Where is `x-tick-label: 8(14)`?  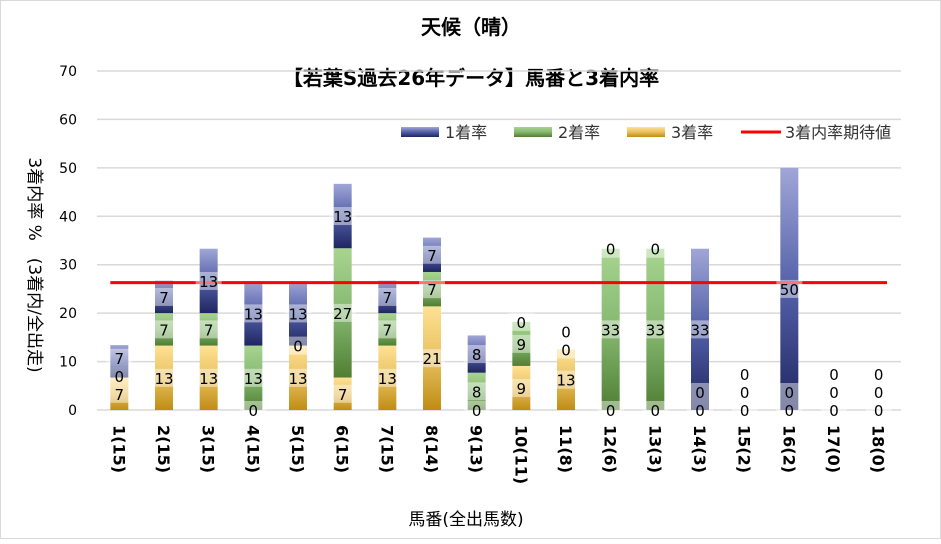 x-tick-label: 8(14) is located at coordinates (431, 449).